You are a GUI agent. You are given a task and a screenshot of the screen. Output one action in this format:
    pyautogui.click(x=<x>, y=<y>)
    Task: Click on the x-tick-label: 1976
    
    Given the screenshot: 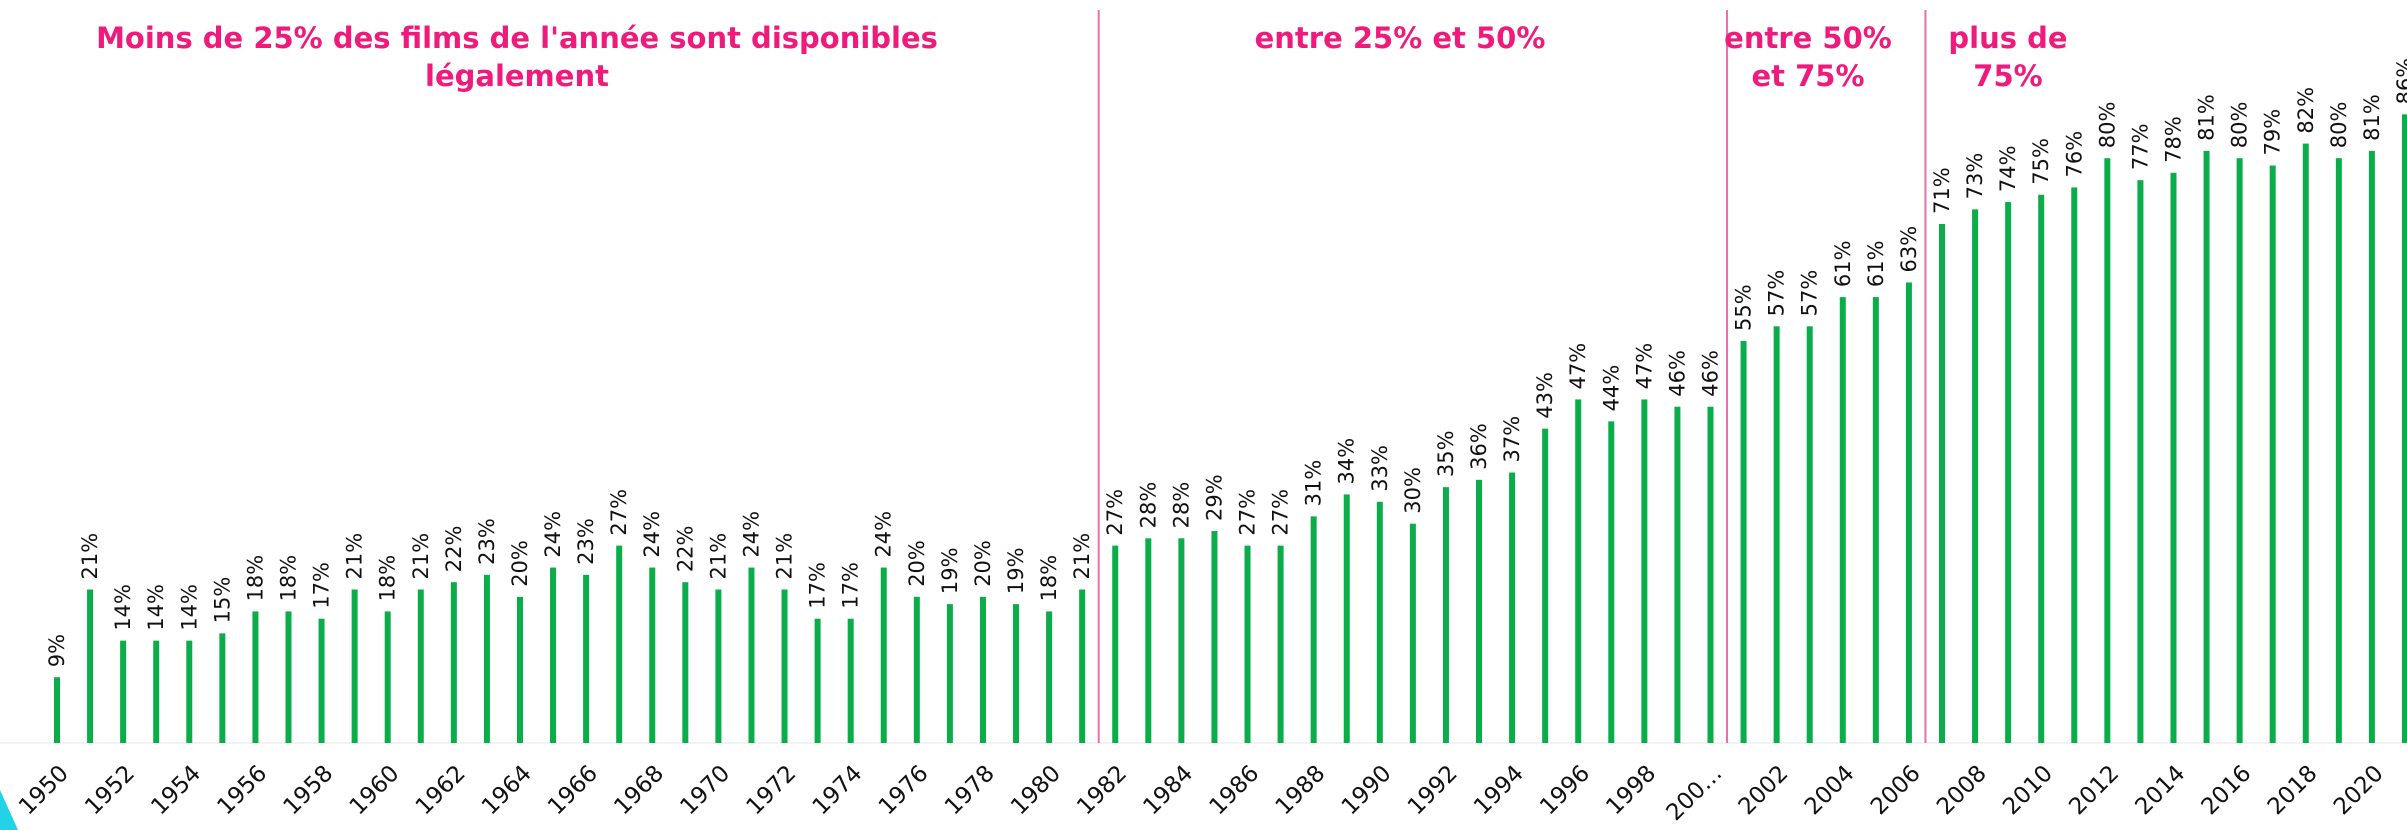 What is the action you would take?
    pyautogui.click(x=904, y=790)
    